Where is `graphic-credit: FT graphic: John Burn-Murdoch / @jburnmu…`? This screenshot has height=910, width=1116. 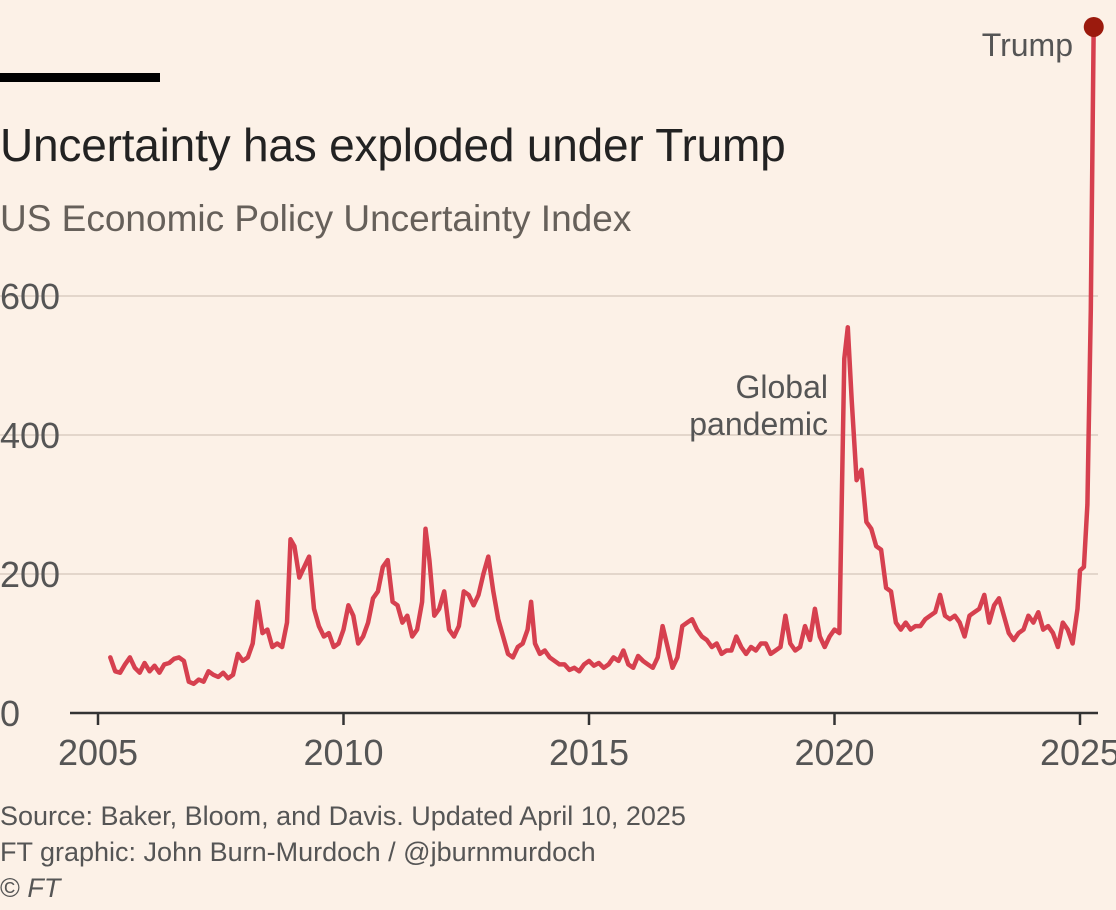 graphic-credit: FT graphic: John Burn-Murdoch / @jburnmu… is located at coordinates (298, 852).